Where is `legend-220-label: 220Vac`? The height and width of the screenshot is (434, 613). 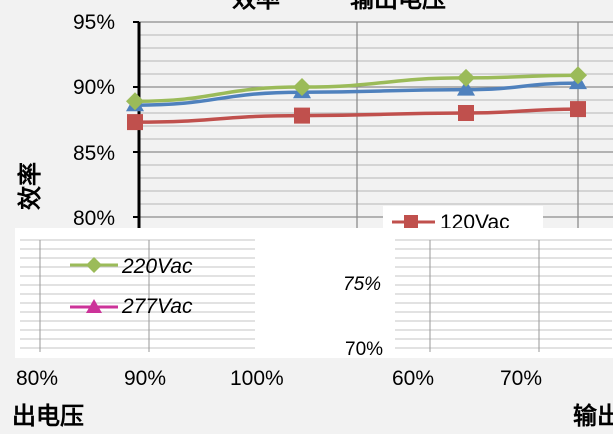
legend-220-label: 220Vac is located at coordinates (157, 266).